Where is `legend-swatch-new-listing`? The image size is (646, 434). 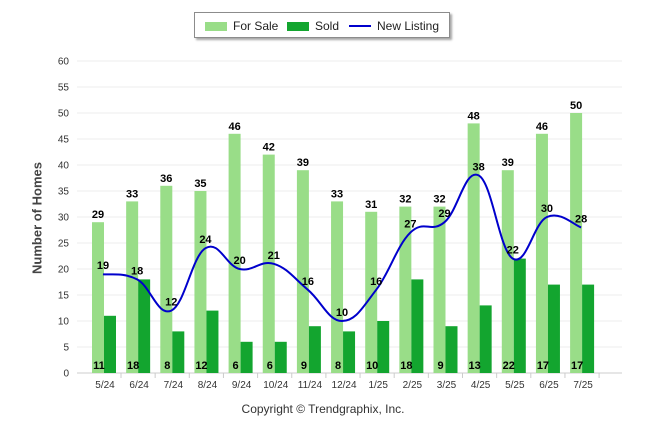 legend-swatch-new-listing is located at coordinates (360, 26).